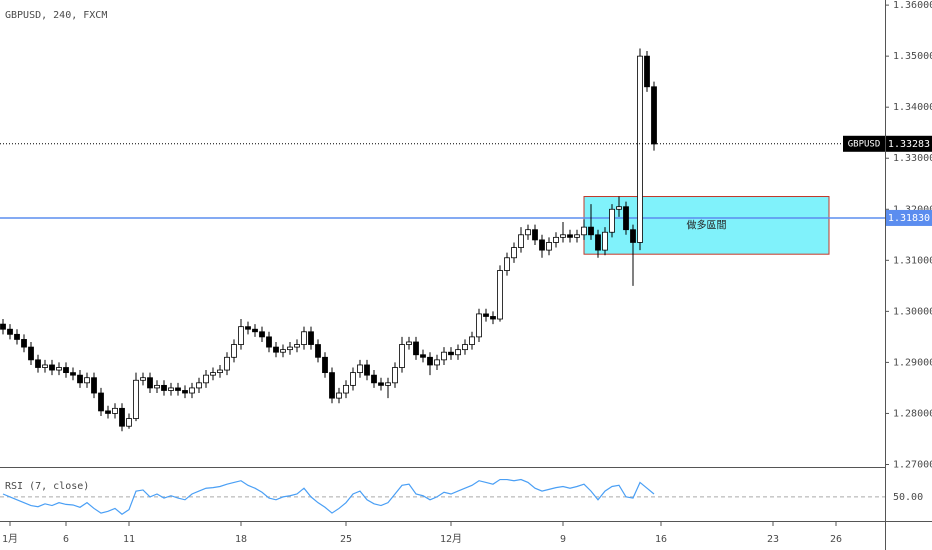 The width and height of the screenshot is (932, 550). Describe the element at coordinates (47, 486) in the screenshot. I see `rsi-title: RSI (7, close)` at that location.